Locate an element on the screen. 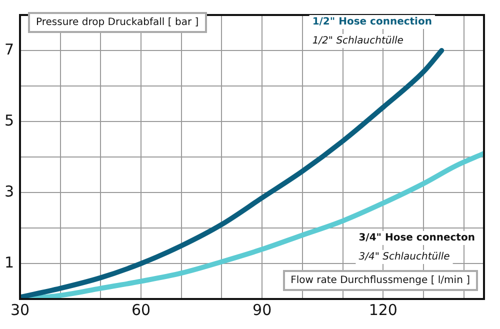 This screenshot has width=500, height=329. series-label: 3/4" Hose connecton is located at coordinates (416, 238).